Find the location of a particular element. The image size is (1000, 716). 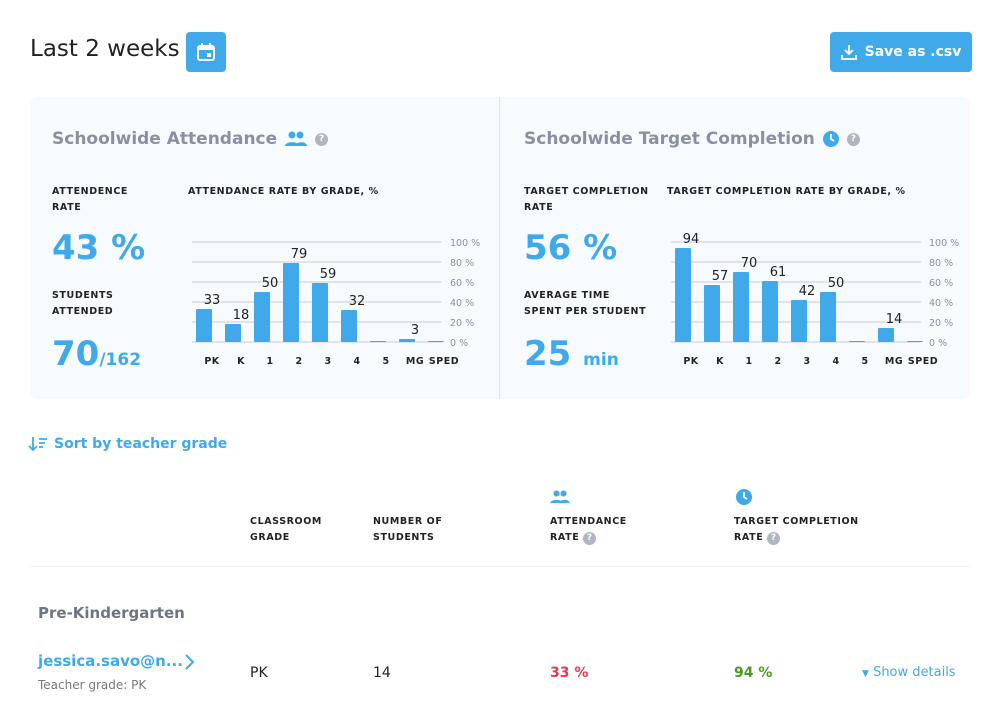

bar-K is located at coordinates (712, 313).